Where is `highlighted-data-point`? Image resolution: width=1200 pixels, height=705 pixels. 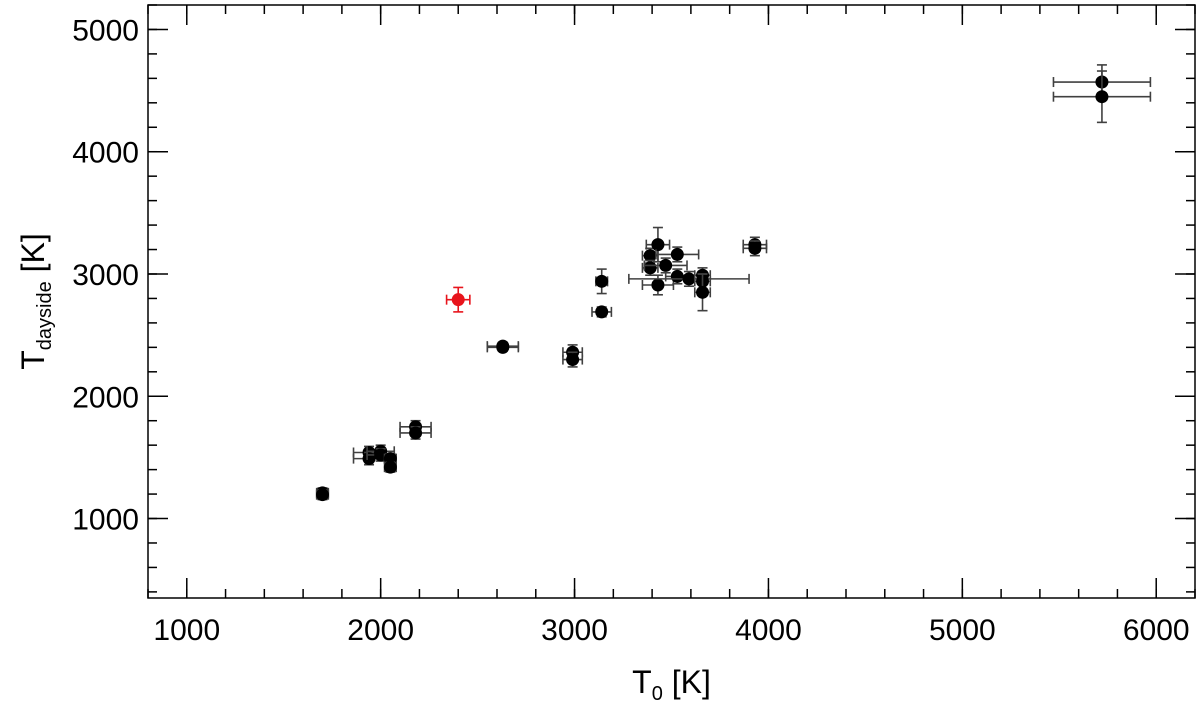
highlighted-data-point is located at coordinates (458, 299).